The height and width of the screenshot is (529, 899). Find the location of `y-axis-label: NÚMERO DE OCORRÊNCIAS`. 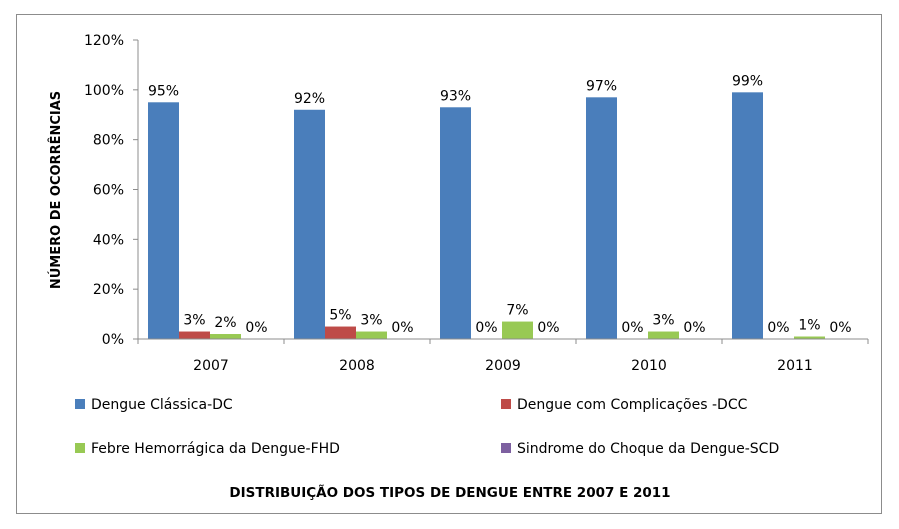

y-axis-label: NÚMERO DE OCORRÊNCIAS is located at coordinates (56, 190).